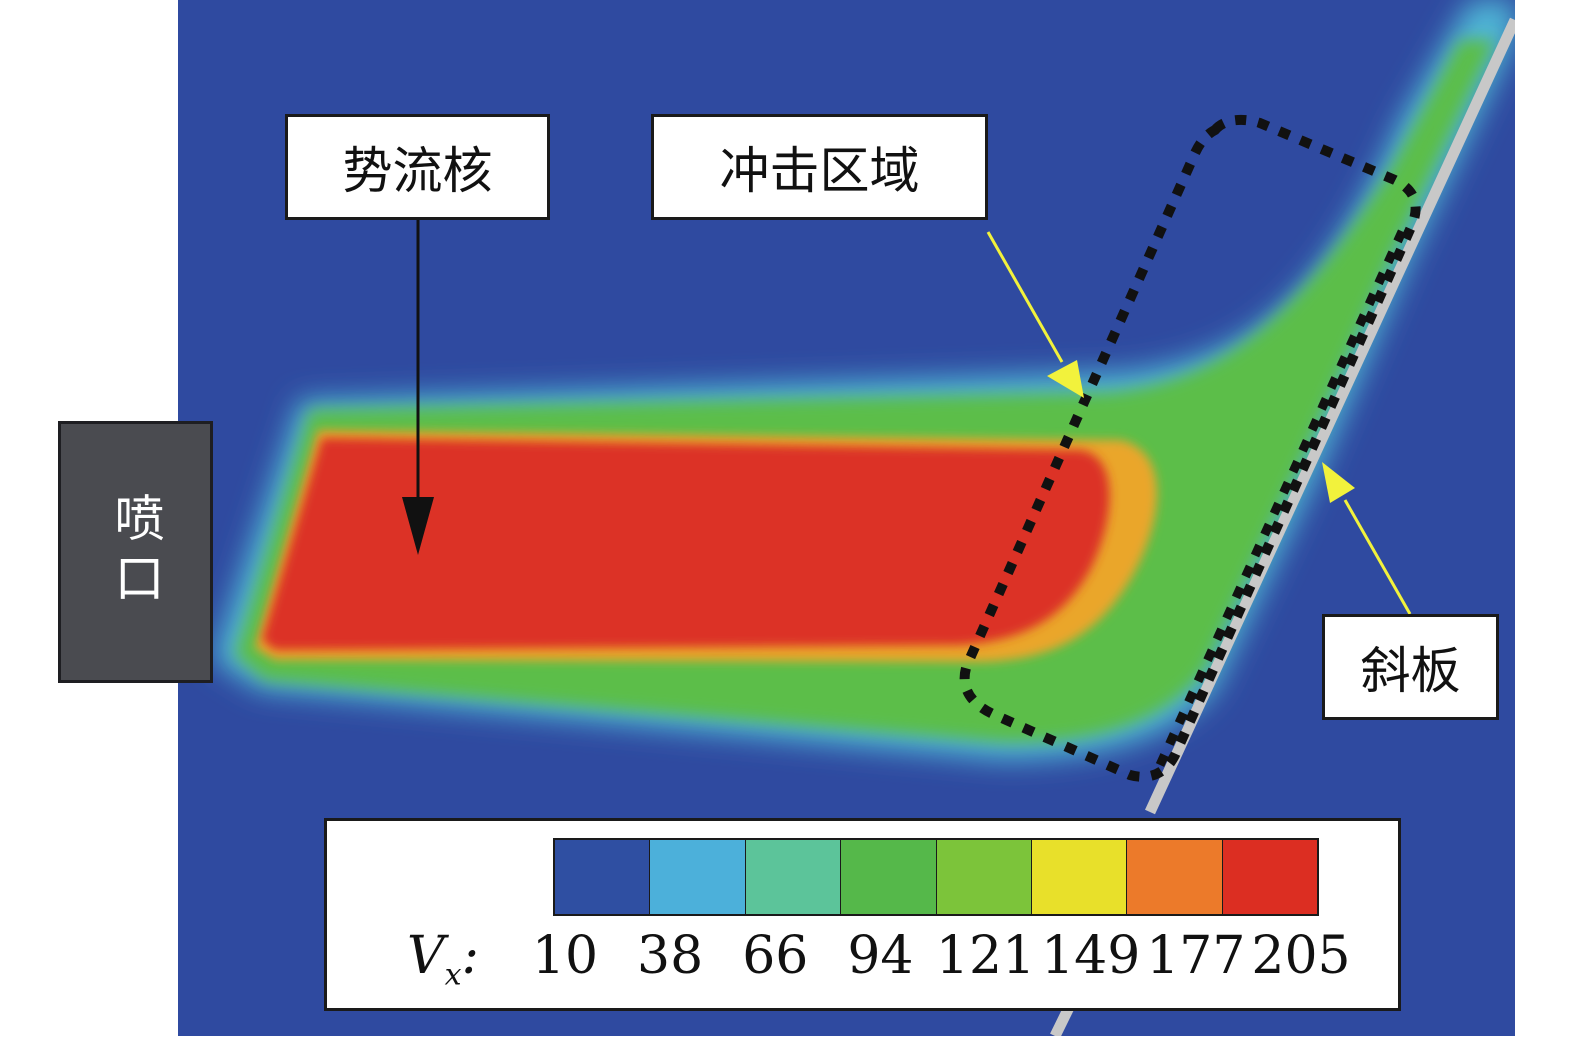 This screenshot has width=1575, height=1043. What do you see at coordinates (775, 956) in the screenshot?
I see `legend-tick-label: 66` at bounding box center [775, 956].